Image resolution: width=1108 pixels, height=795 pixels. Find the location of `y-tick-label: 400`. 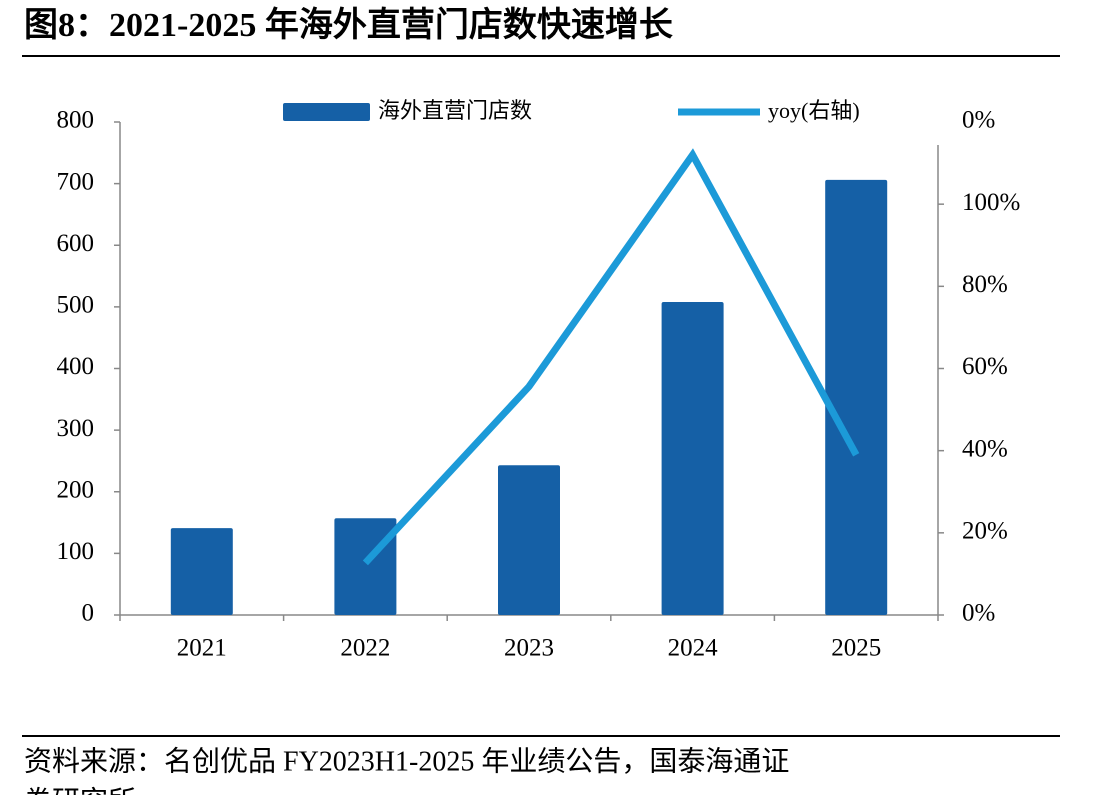

y-tick-label: 400 is located at coordinates (76, 366).